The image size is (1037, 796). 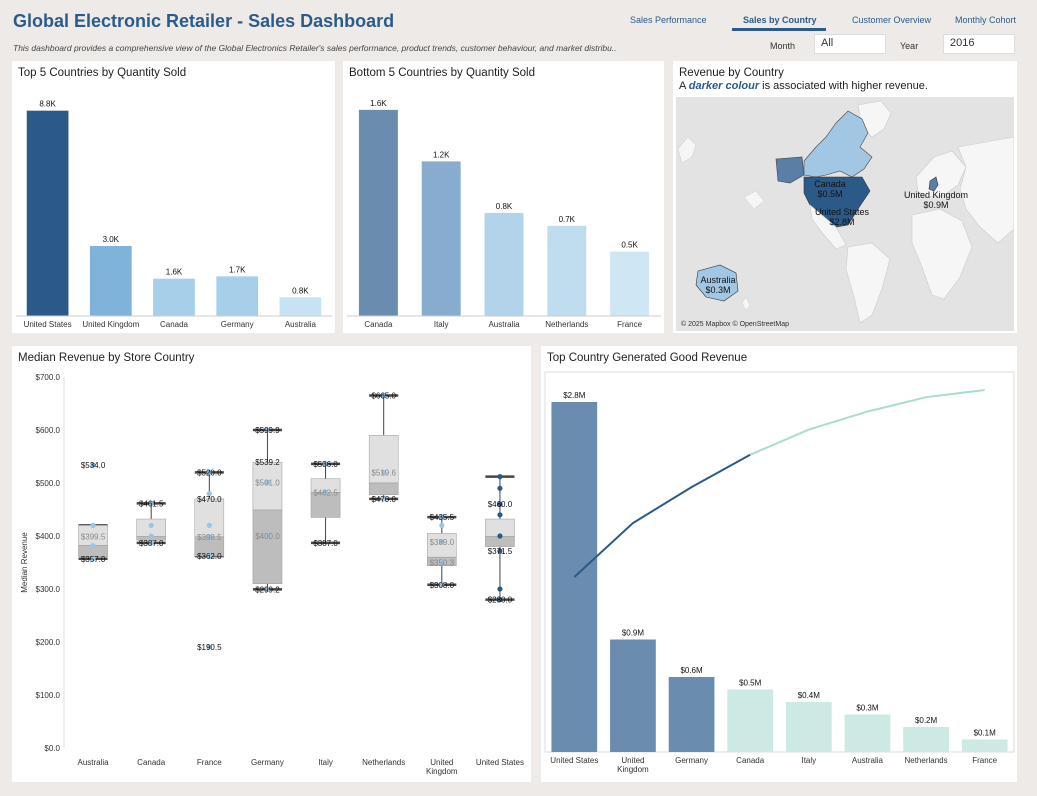 What do you see at coordinates (93, 536) in the screenshot?
I see `box-value-label: $399.5` at bounding box center [93, 536].